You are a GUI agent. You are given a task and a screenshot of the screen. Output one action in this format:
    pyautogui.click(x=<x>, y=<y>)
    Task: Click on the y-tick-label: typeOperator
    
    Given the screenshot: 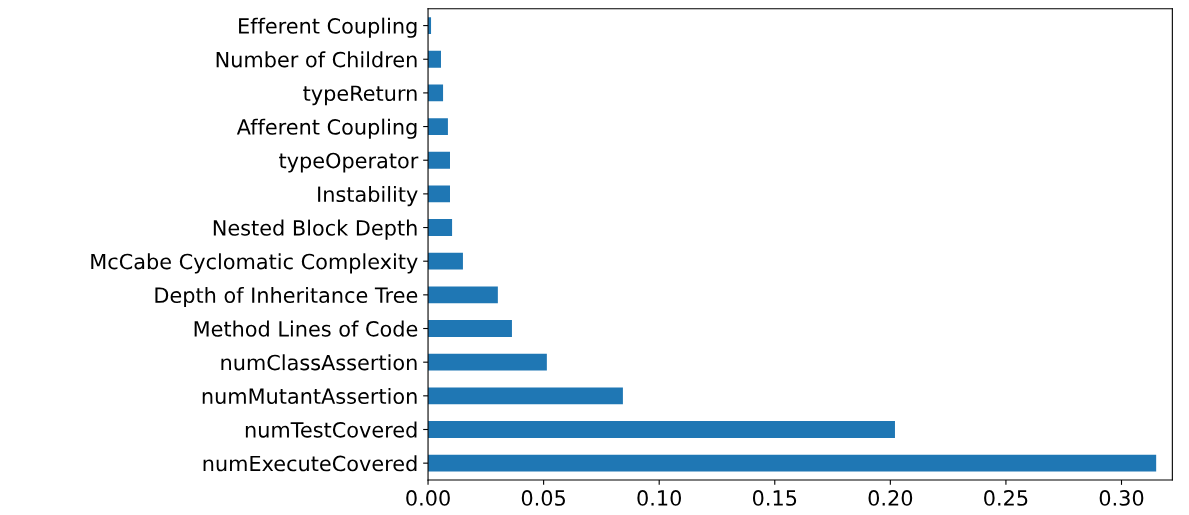 What is the action you would take?
    pyautogui.click(x=349, y=162)
    